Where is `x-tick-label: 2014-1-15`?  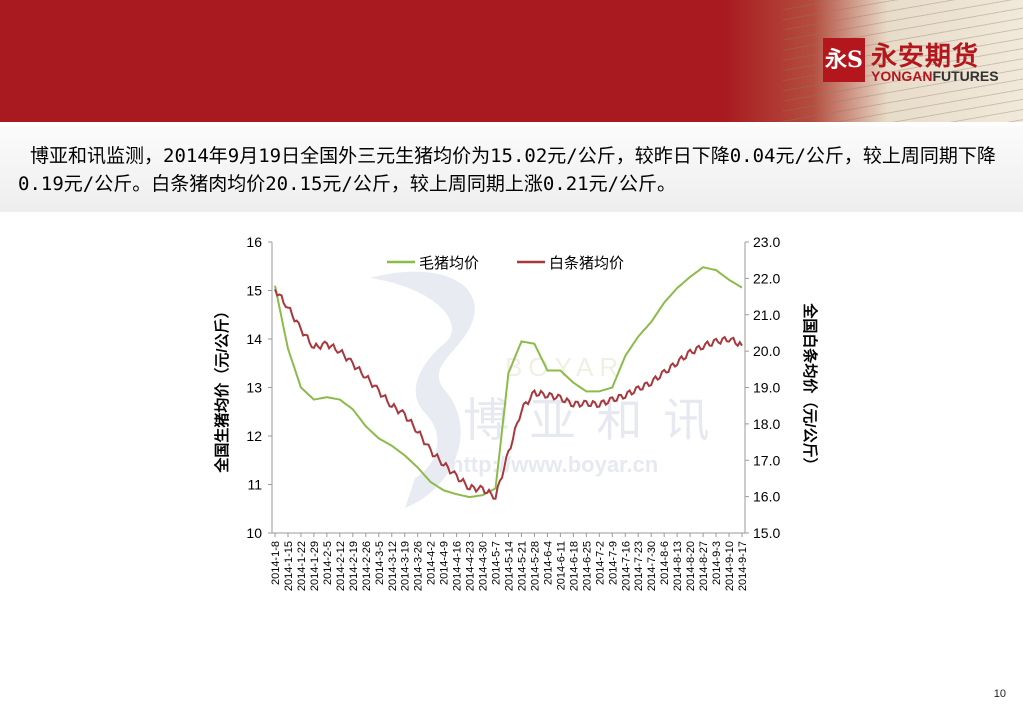
x-tick-label: 2014-1-15 is located at coordinates (289, 566).